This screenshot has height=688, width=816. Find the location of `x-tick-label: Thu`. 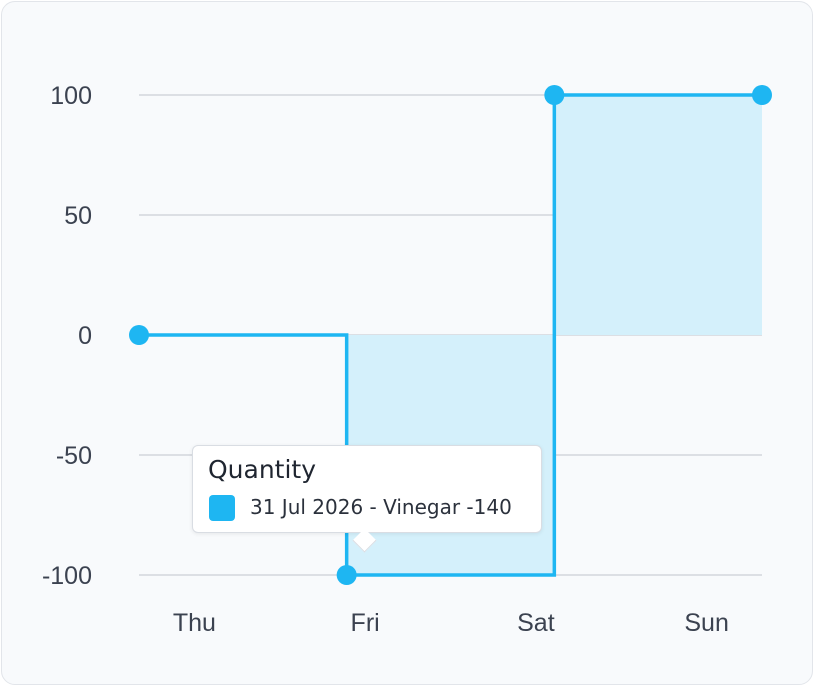

x-tick-label: Thu is located at coordinates (194, 623).